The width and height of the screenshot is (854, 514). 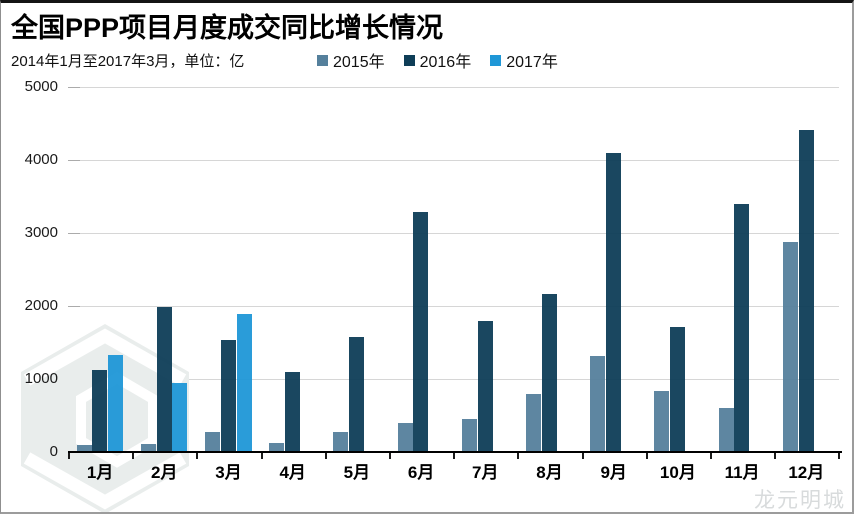 I want to click on legend: 2015年 2016年 2017年, so click(x=437, y=60).